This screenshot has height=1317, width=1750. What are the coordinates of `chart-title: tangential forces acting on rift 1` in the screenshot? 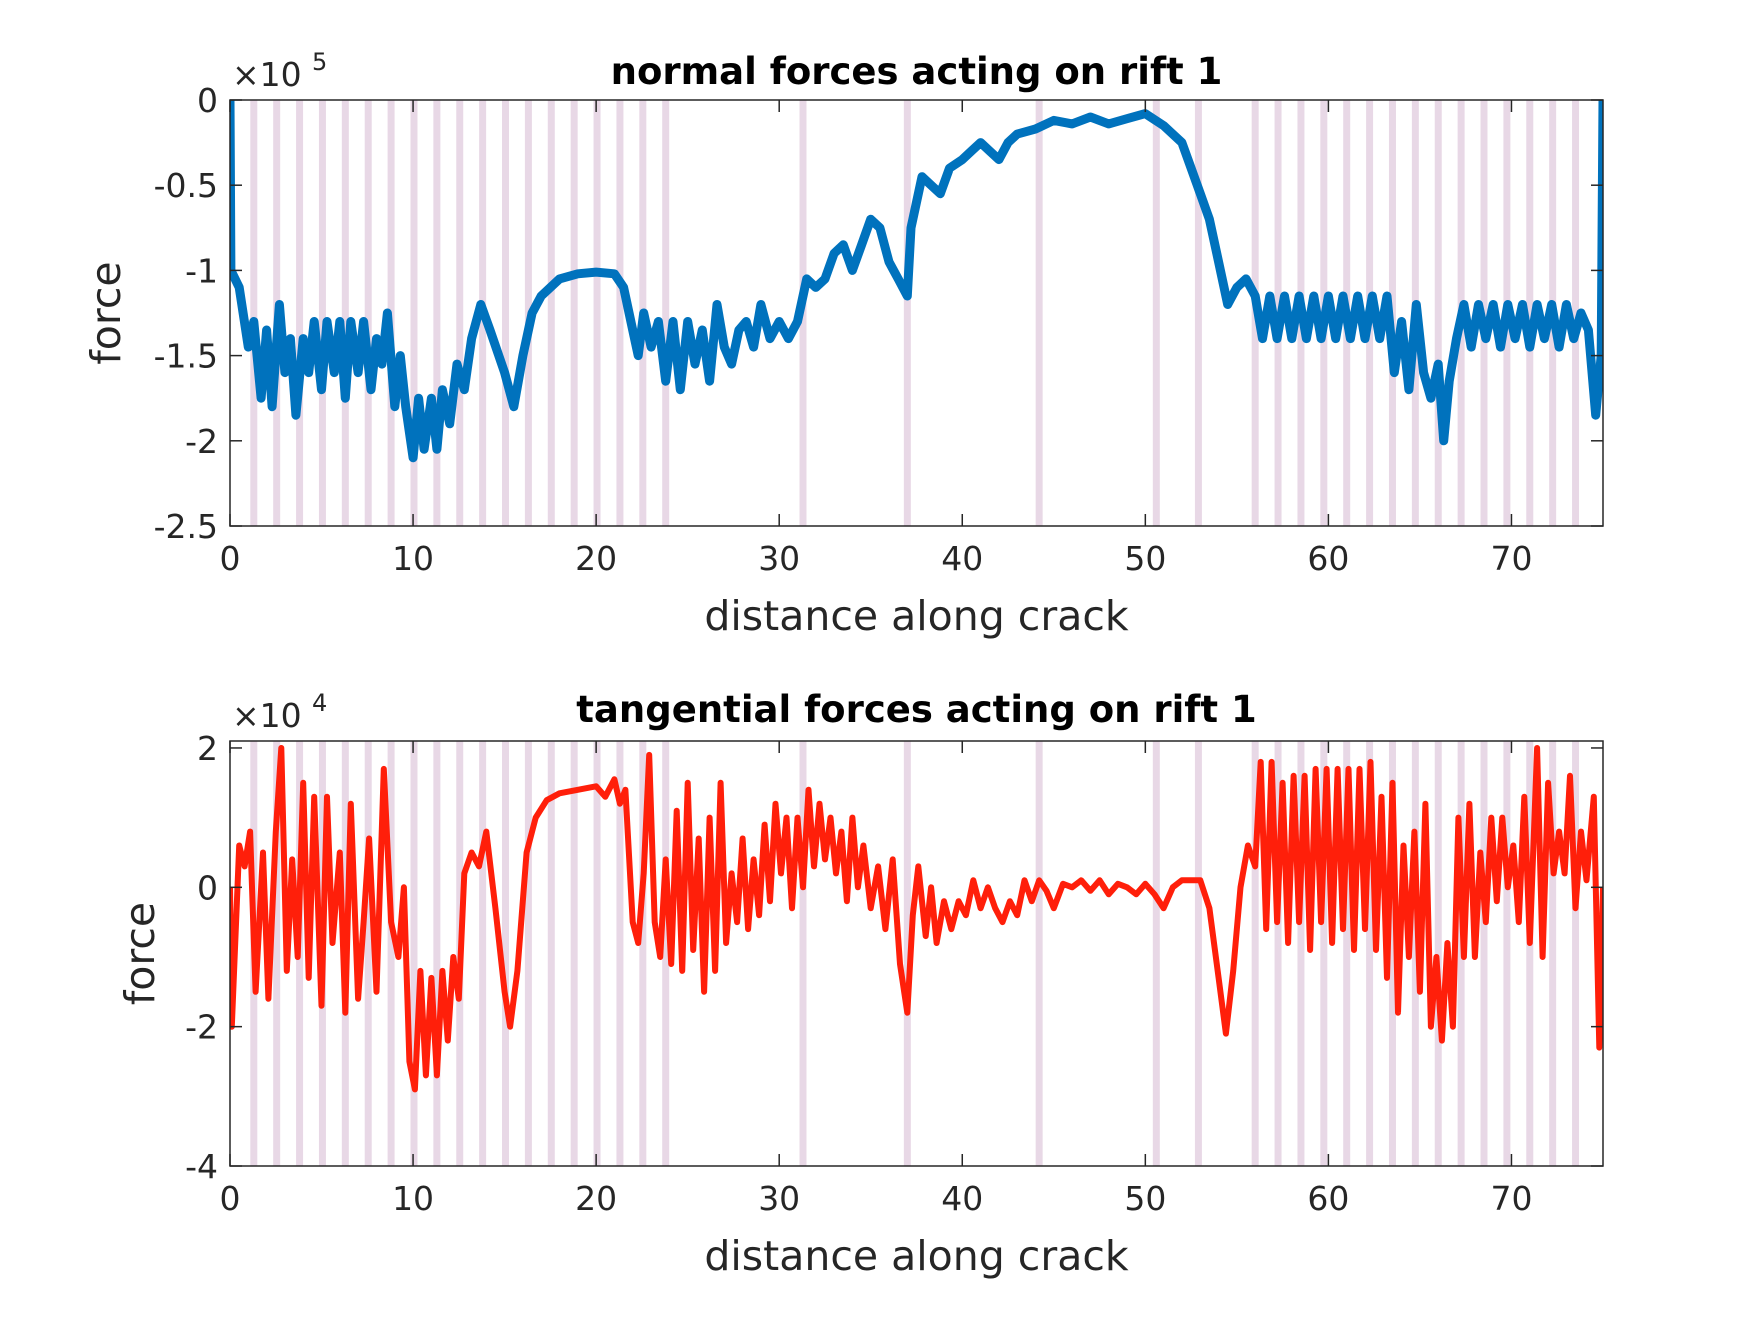 It's located at (916, 709).